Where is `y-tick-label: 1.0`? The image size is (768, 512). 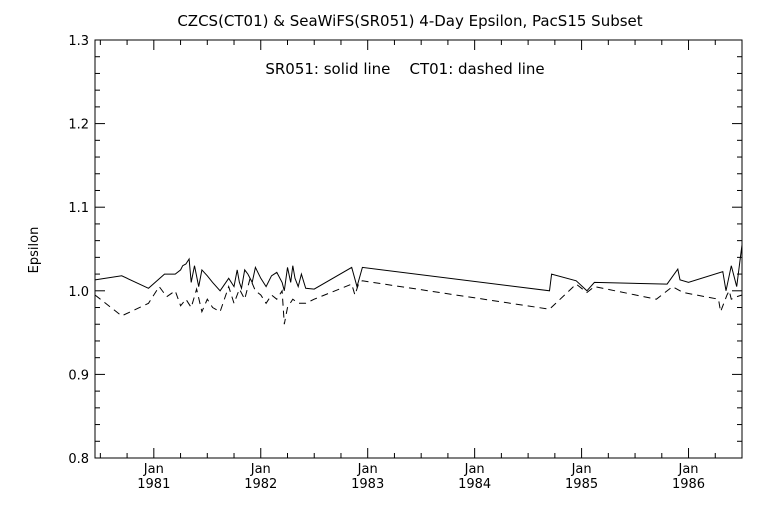 y-tick-label: 1.0 is located at coordinates (78, 292).